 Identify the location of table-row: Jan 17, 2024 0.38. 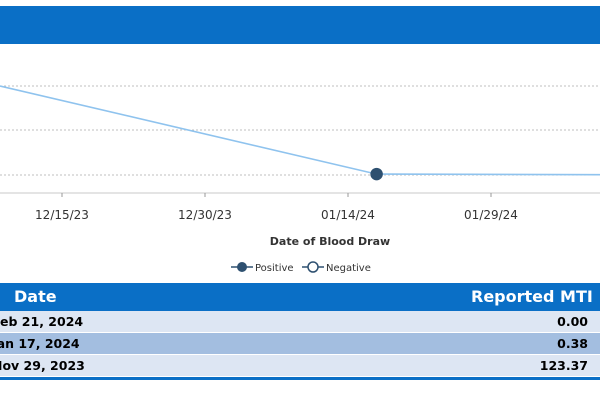
(300, 344).